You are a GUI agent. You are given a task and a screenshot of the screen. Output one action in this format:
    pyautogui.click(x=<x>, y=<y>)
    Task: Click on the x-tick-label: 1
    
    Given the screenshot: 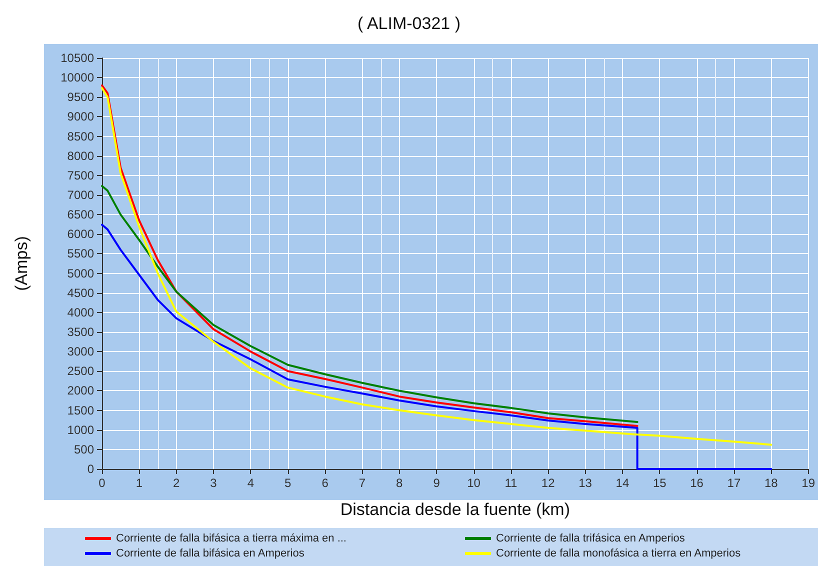 What is the action you would take?
    pyautogui.click(x=139, y=483)
    